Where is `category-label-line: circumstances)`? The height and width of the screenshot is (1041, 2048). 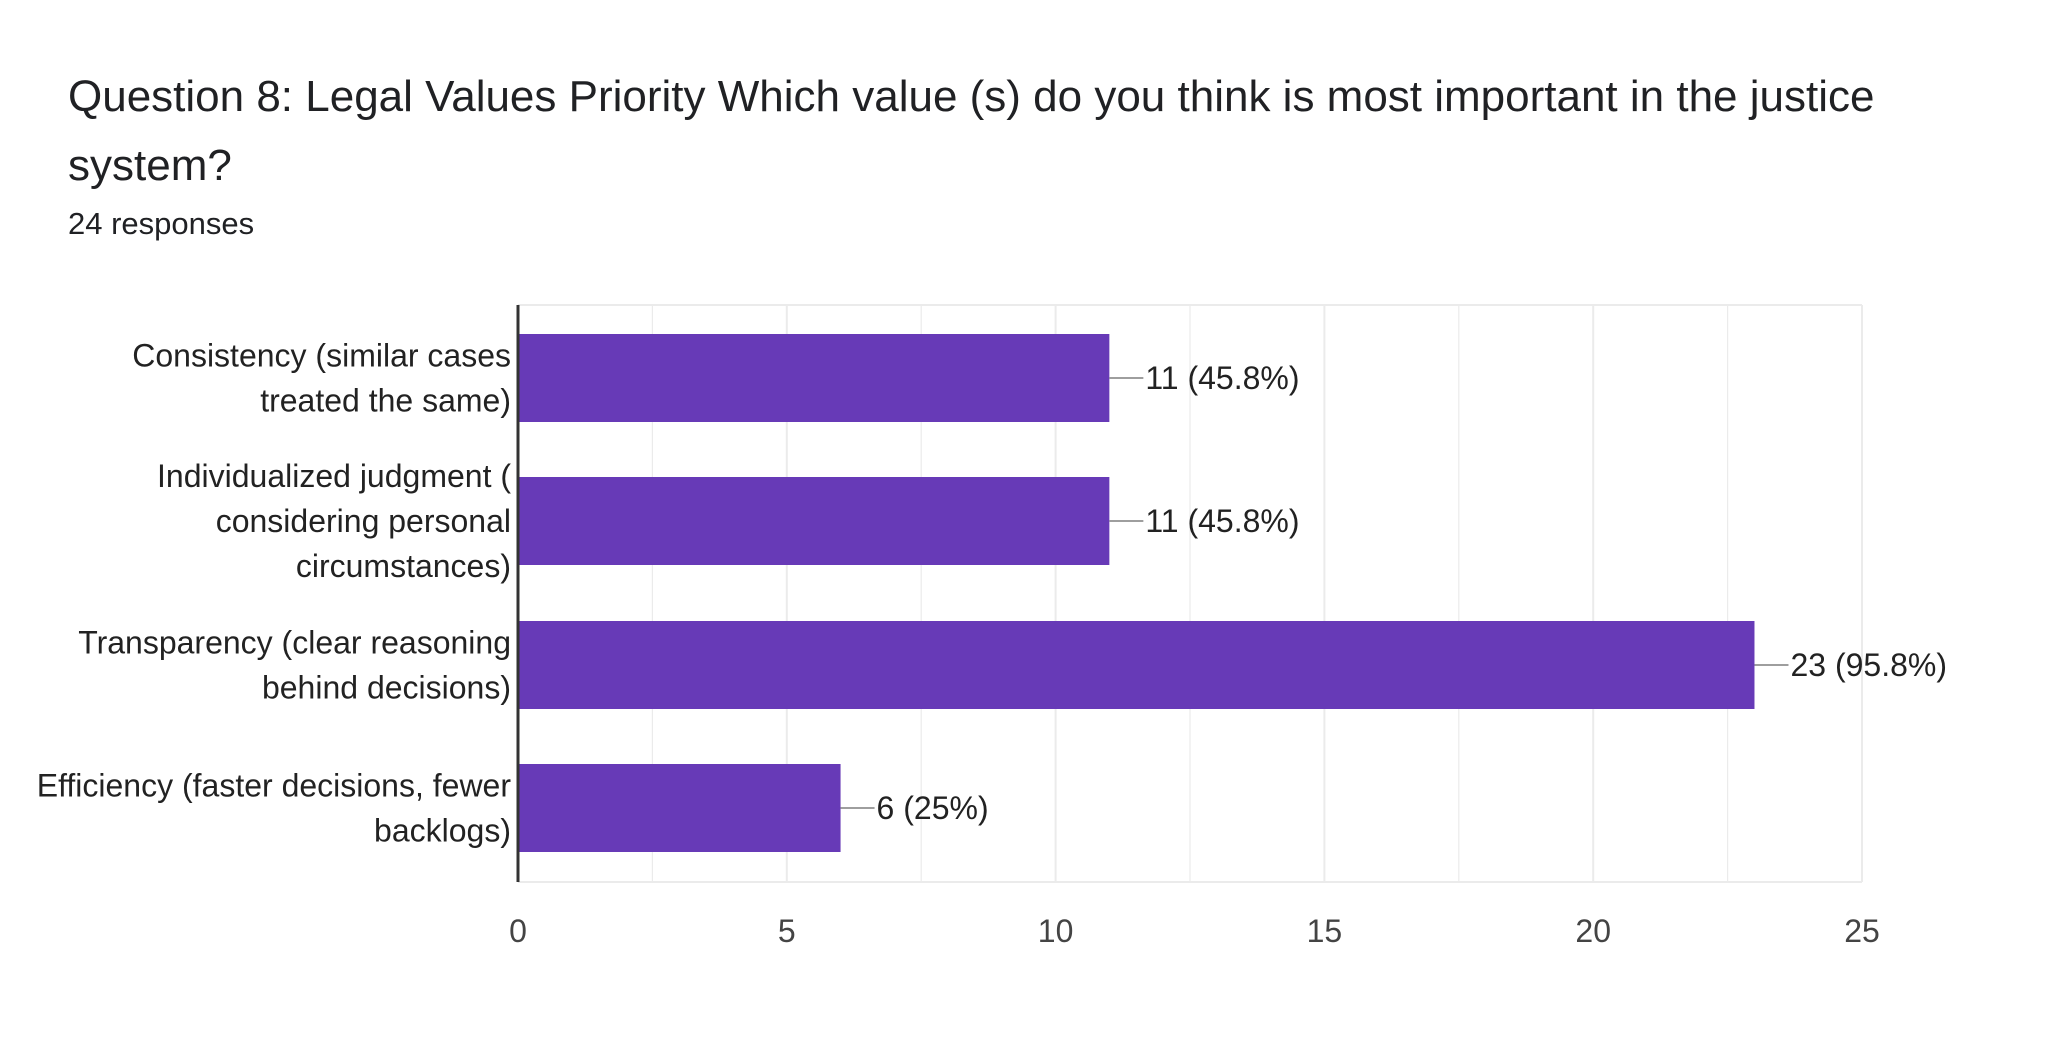 category-label-line: circumstances) is located at coordinates (403, 566).